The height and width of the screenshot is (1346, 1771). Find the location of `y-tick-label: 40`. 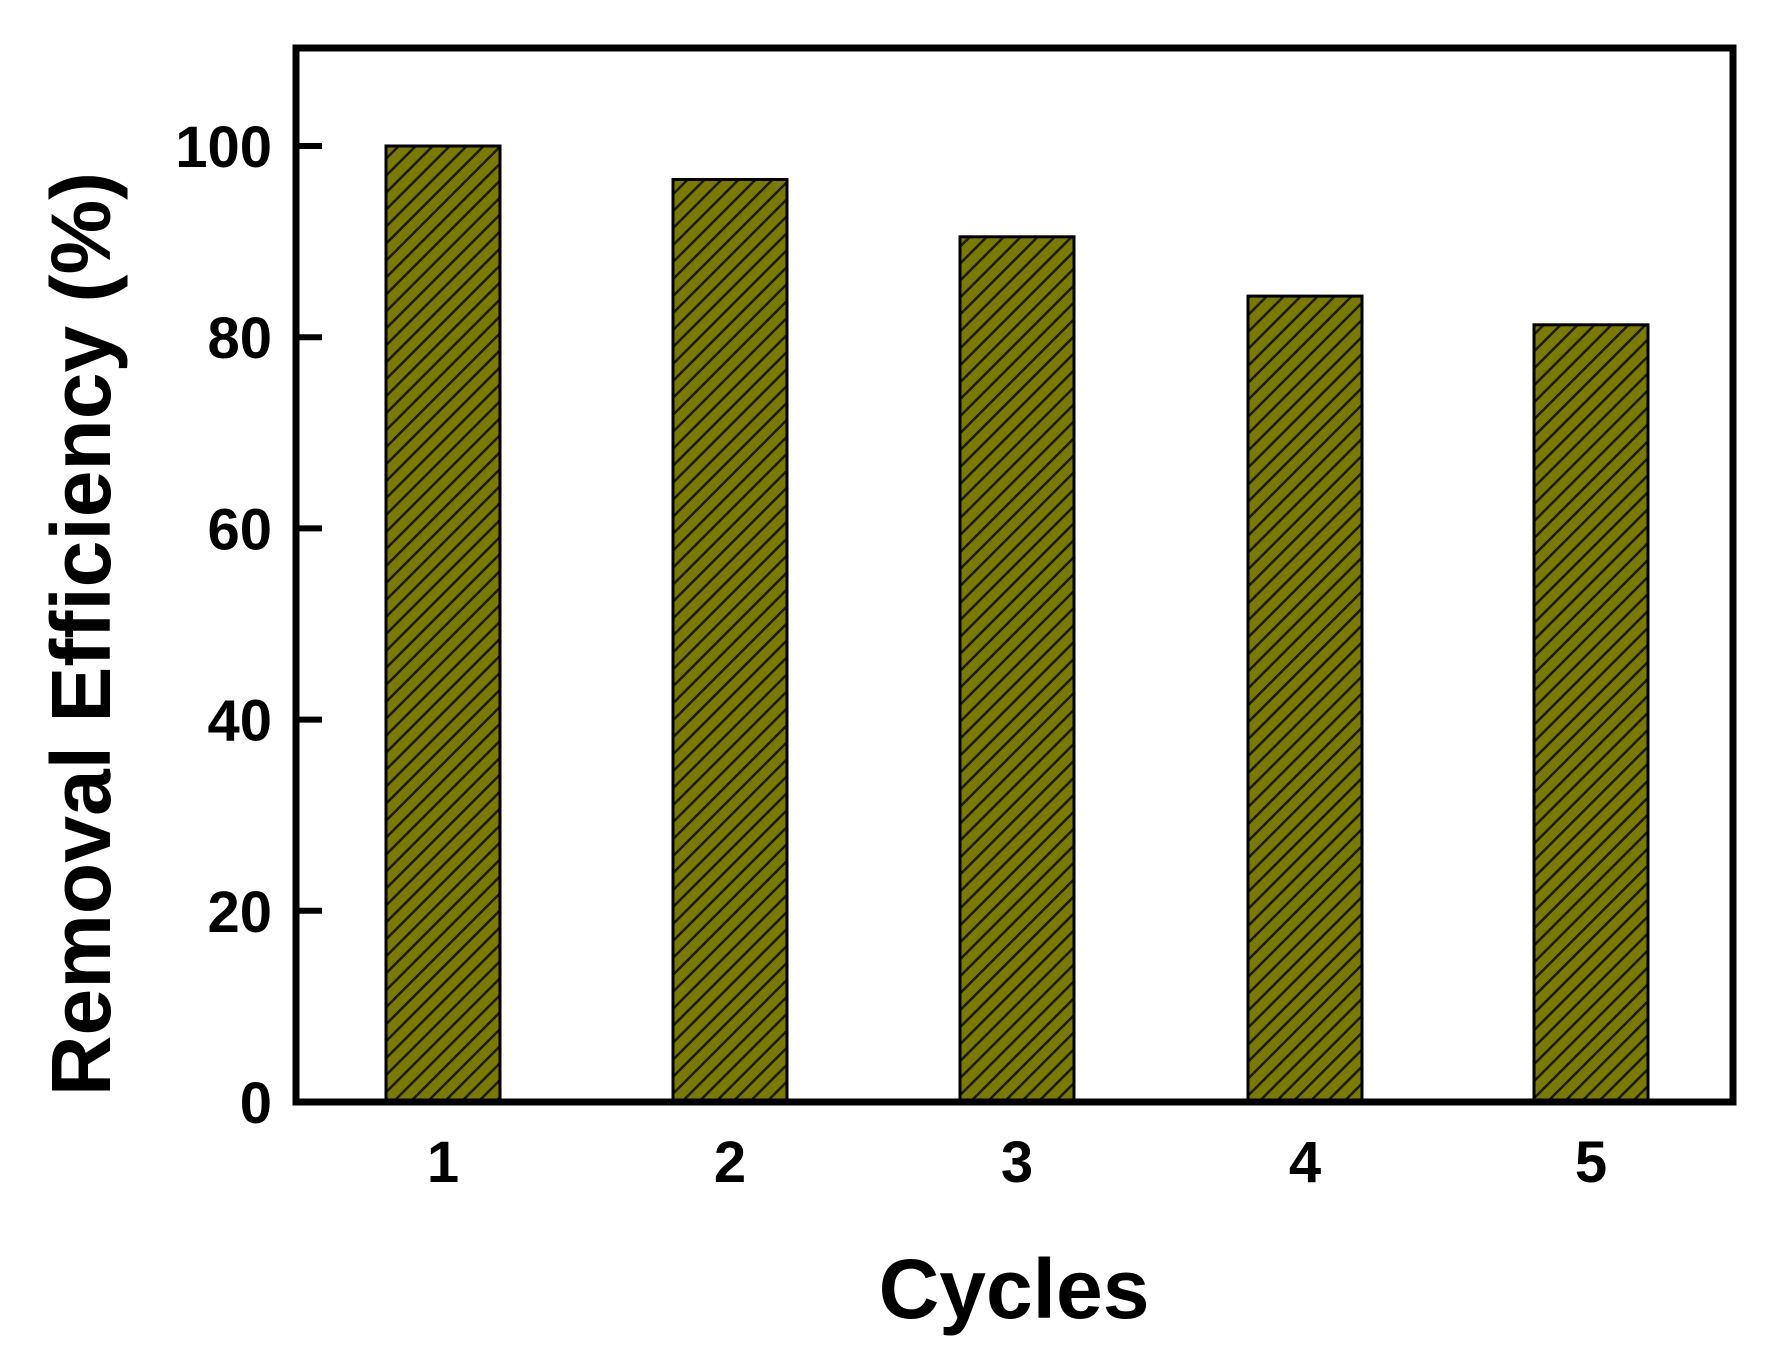

y-tick-label: 40 is located at coordinates (239, 721).